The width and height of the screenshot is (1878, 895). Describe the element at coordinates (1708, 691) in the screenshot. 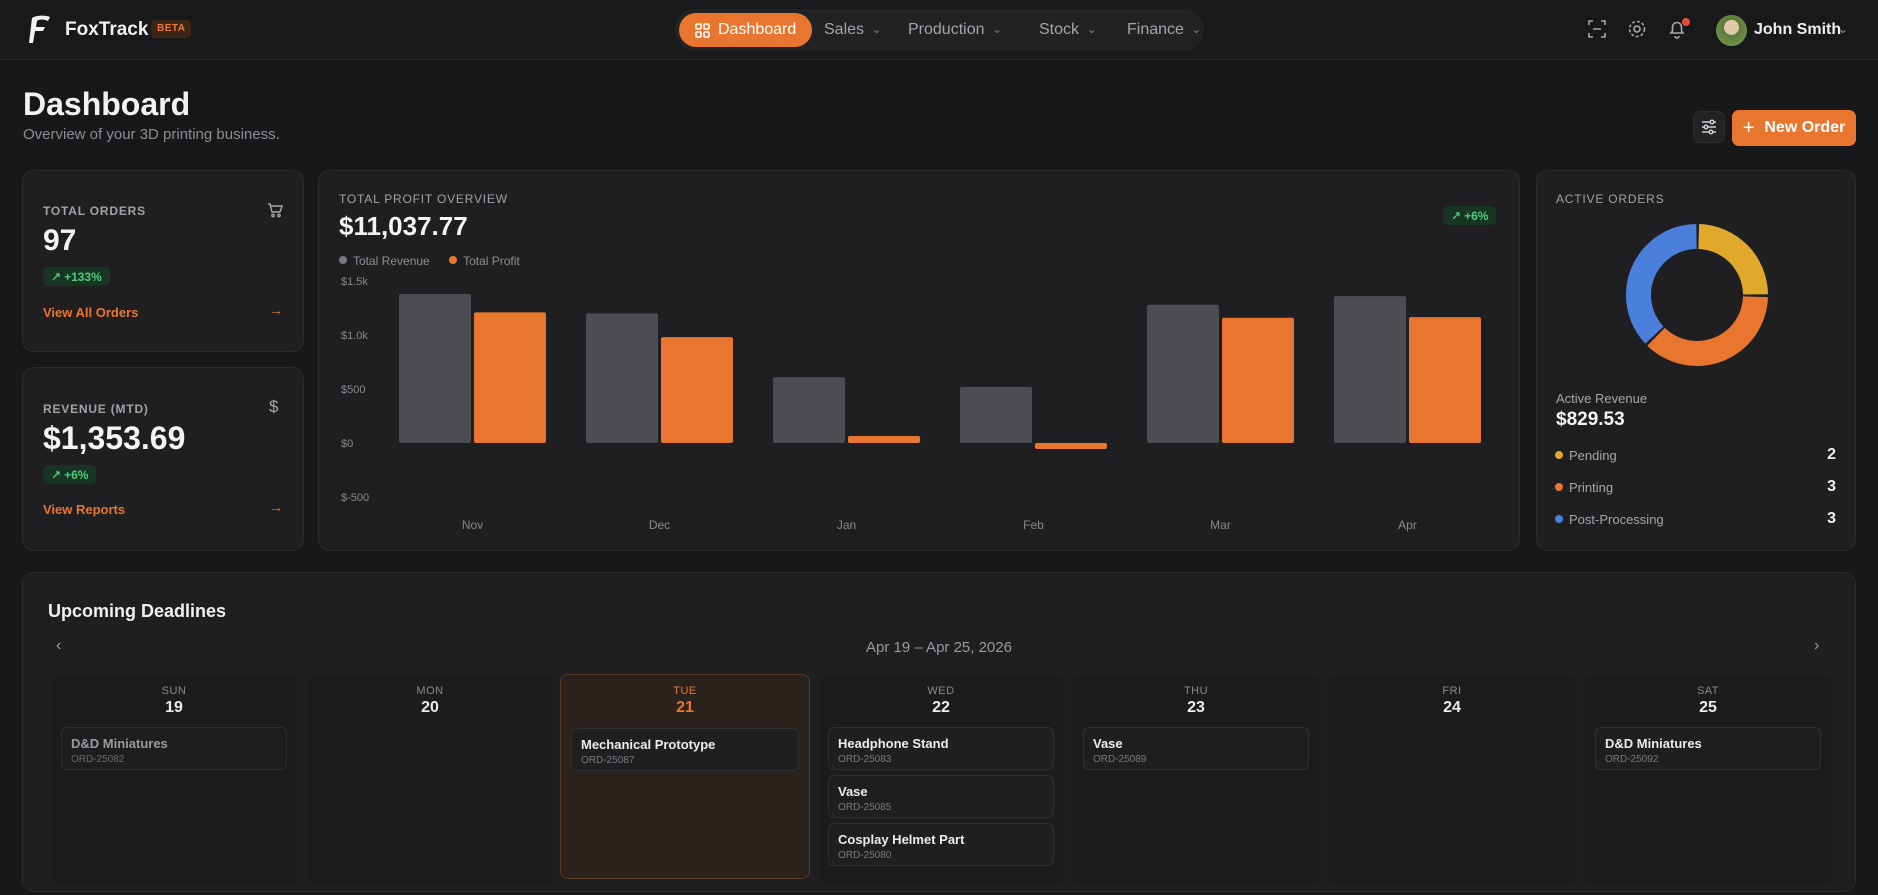

I see `day-name: SAT` at that location.